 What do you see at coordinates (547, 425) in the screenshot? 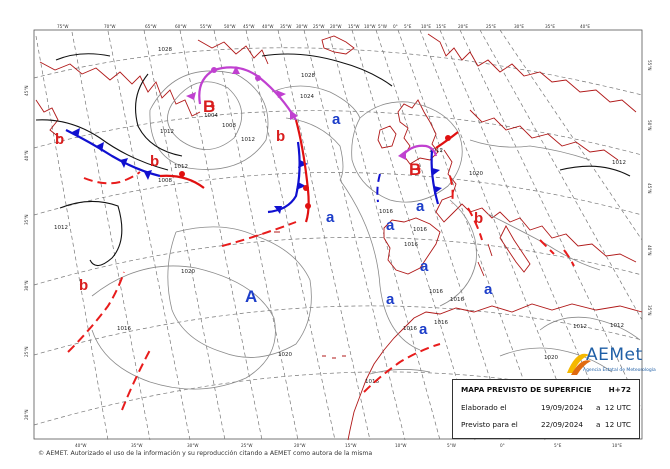
I see `valid-row: Previsto para el 22/09/2024 a 12 UTC` at bounding box center [547, 425].